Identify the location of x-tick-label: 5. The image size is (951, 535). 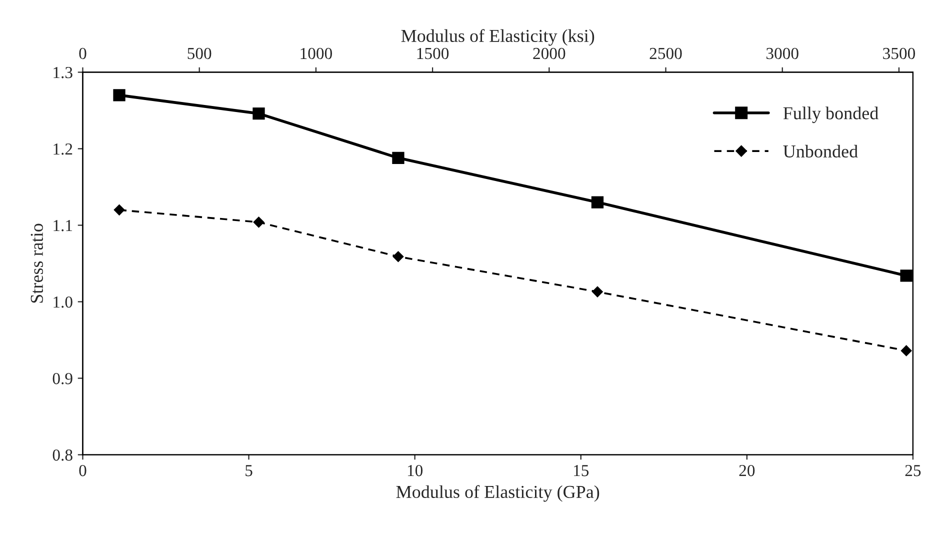
(249, 470).